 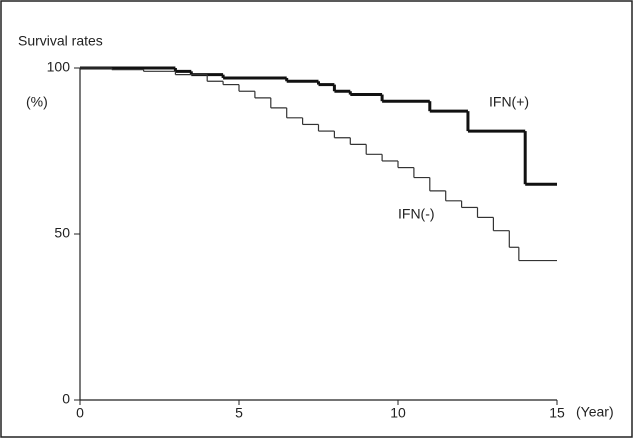 What do you see at coordinates (398, 413) in the screenshot?
I see `x-tick-label: 10` at bounding box center [398, 413].